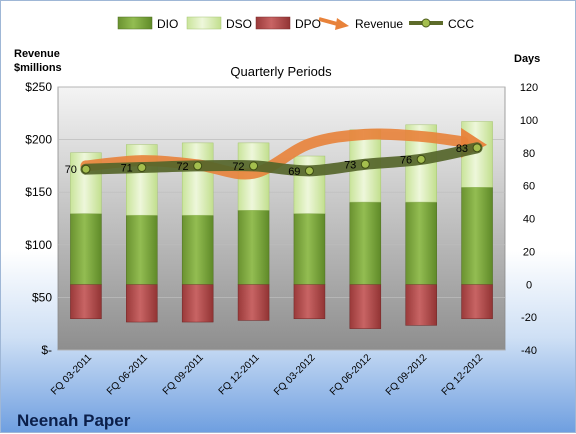 This screenshot has width=576, height=434. I want to click on x-tick-label: FQ 12-2012, so click(463, 375).